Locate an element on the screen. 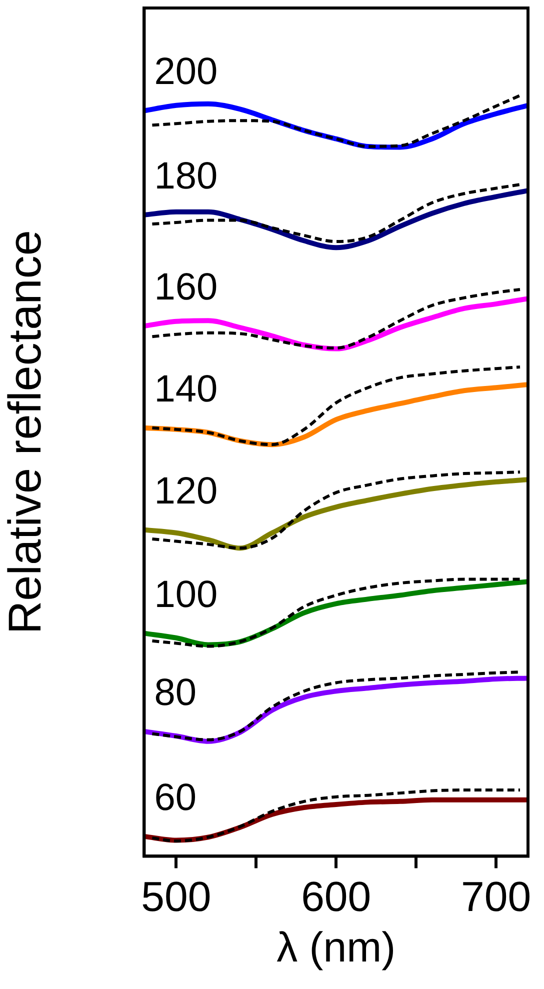  series-label: 200 is located at coordinates (186, 72).